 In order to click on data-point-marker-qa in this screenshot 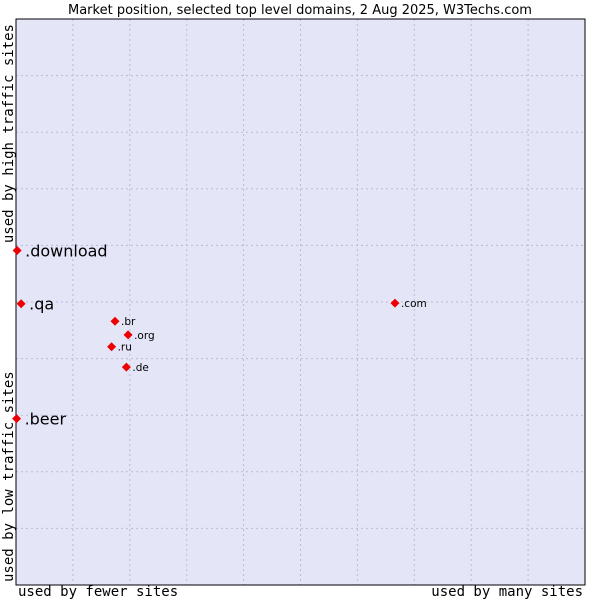, I will do `click(21, 304)`.